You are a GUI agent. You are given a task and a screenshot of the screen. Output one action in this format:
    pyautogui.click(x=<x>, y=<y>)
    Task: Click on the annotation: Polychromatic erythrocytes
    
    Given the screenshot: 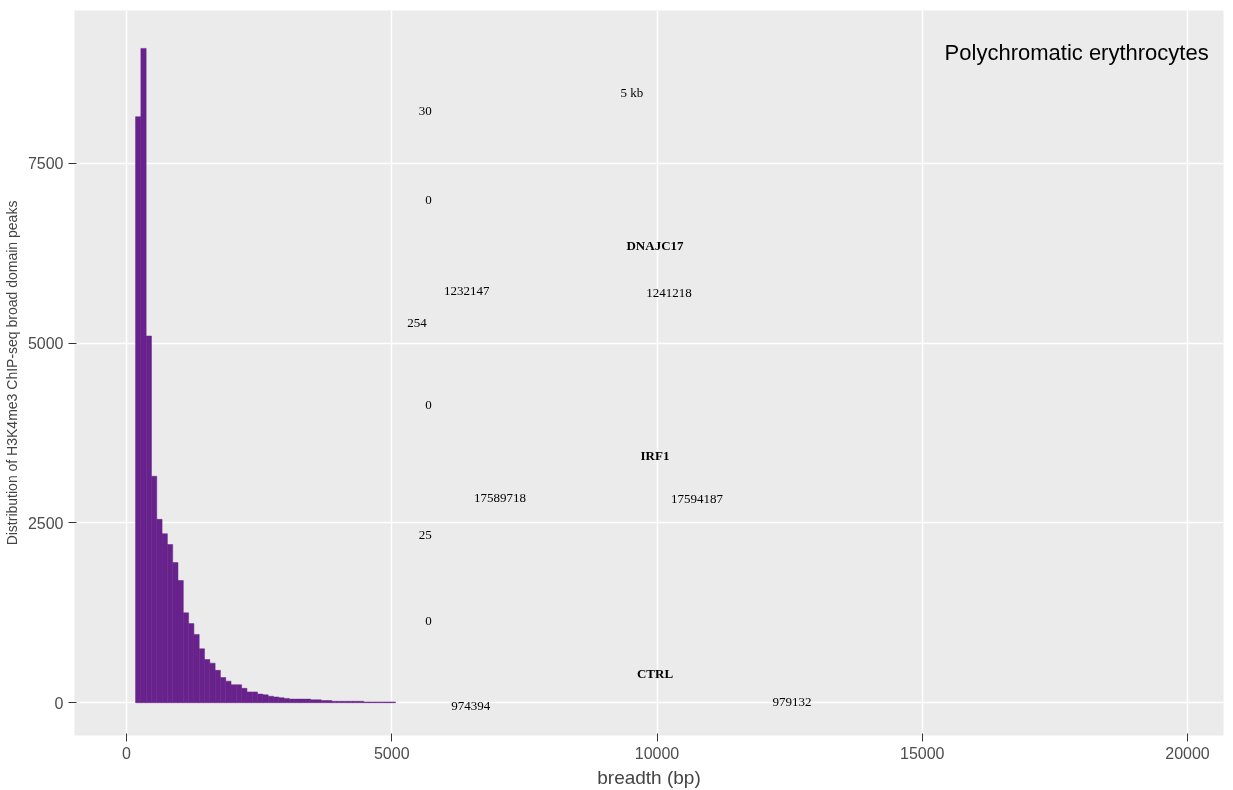 What is the action you would take?
    pyautogui.click(x=1076, y=52)
    